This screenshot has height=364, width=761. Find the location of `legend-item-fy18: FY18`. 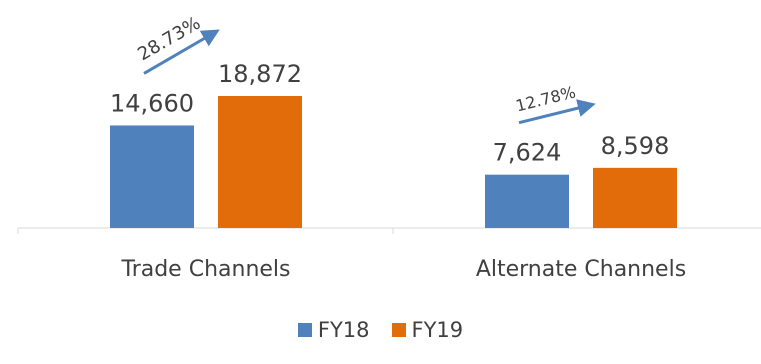

legend-item-fy18: FY18 is located at coordinates (333, 330).